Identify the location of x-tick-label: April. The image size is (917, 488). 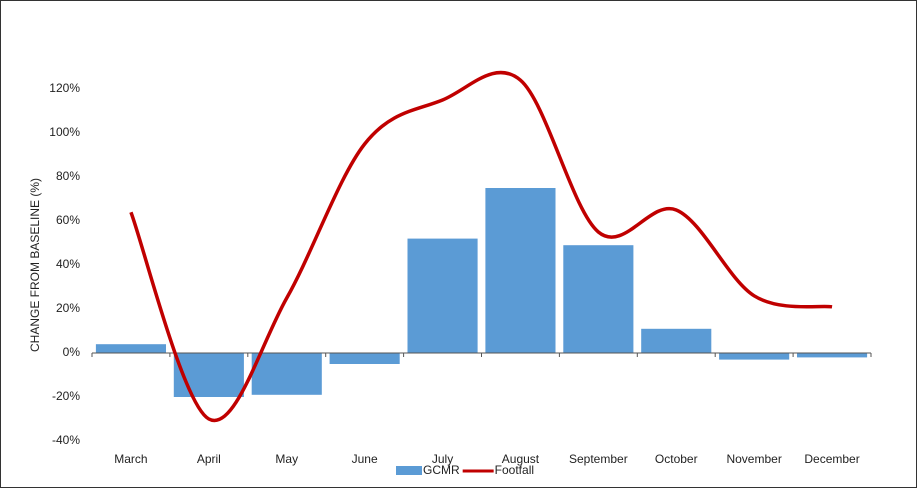
(209, 459).